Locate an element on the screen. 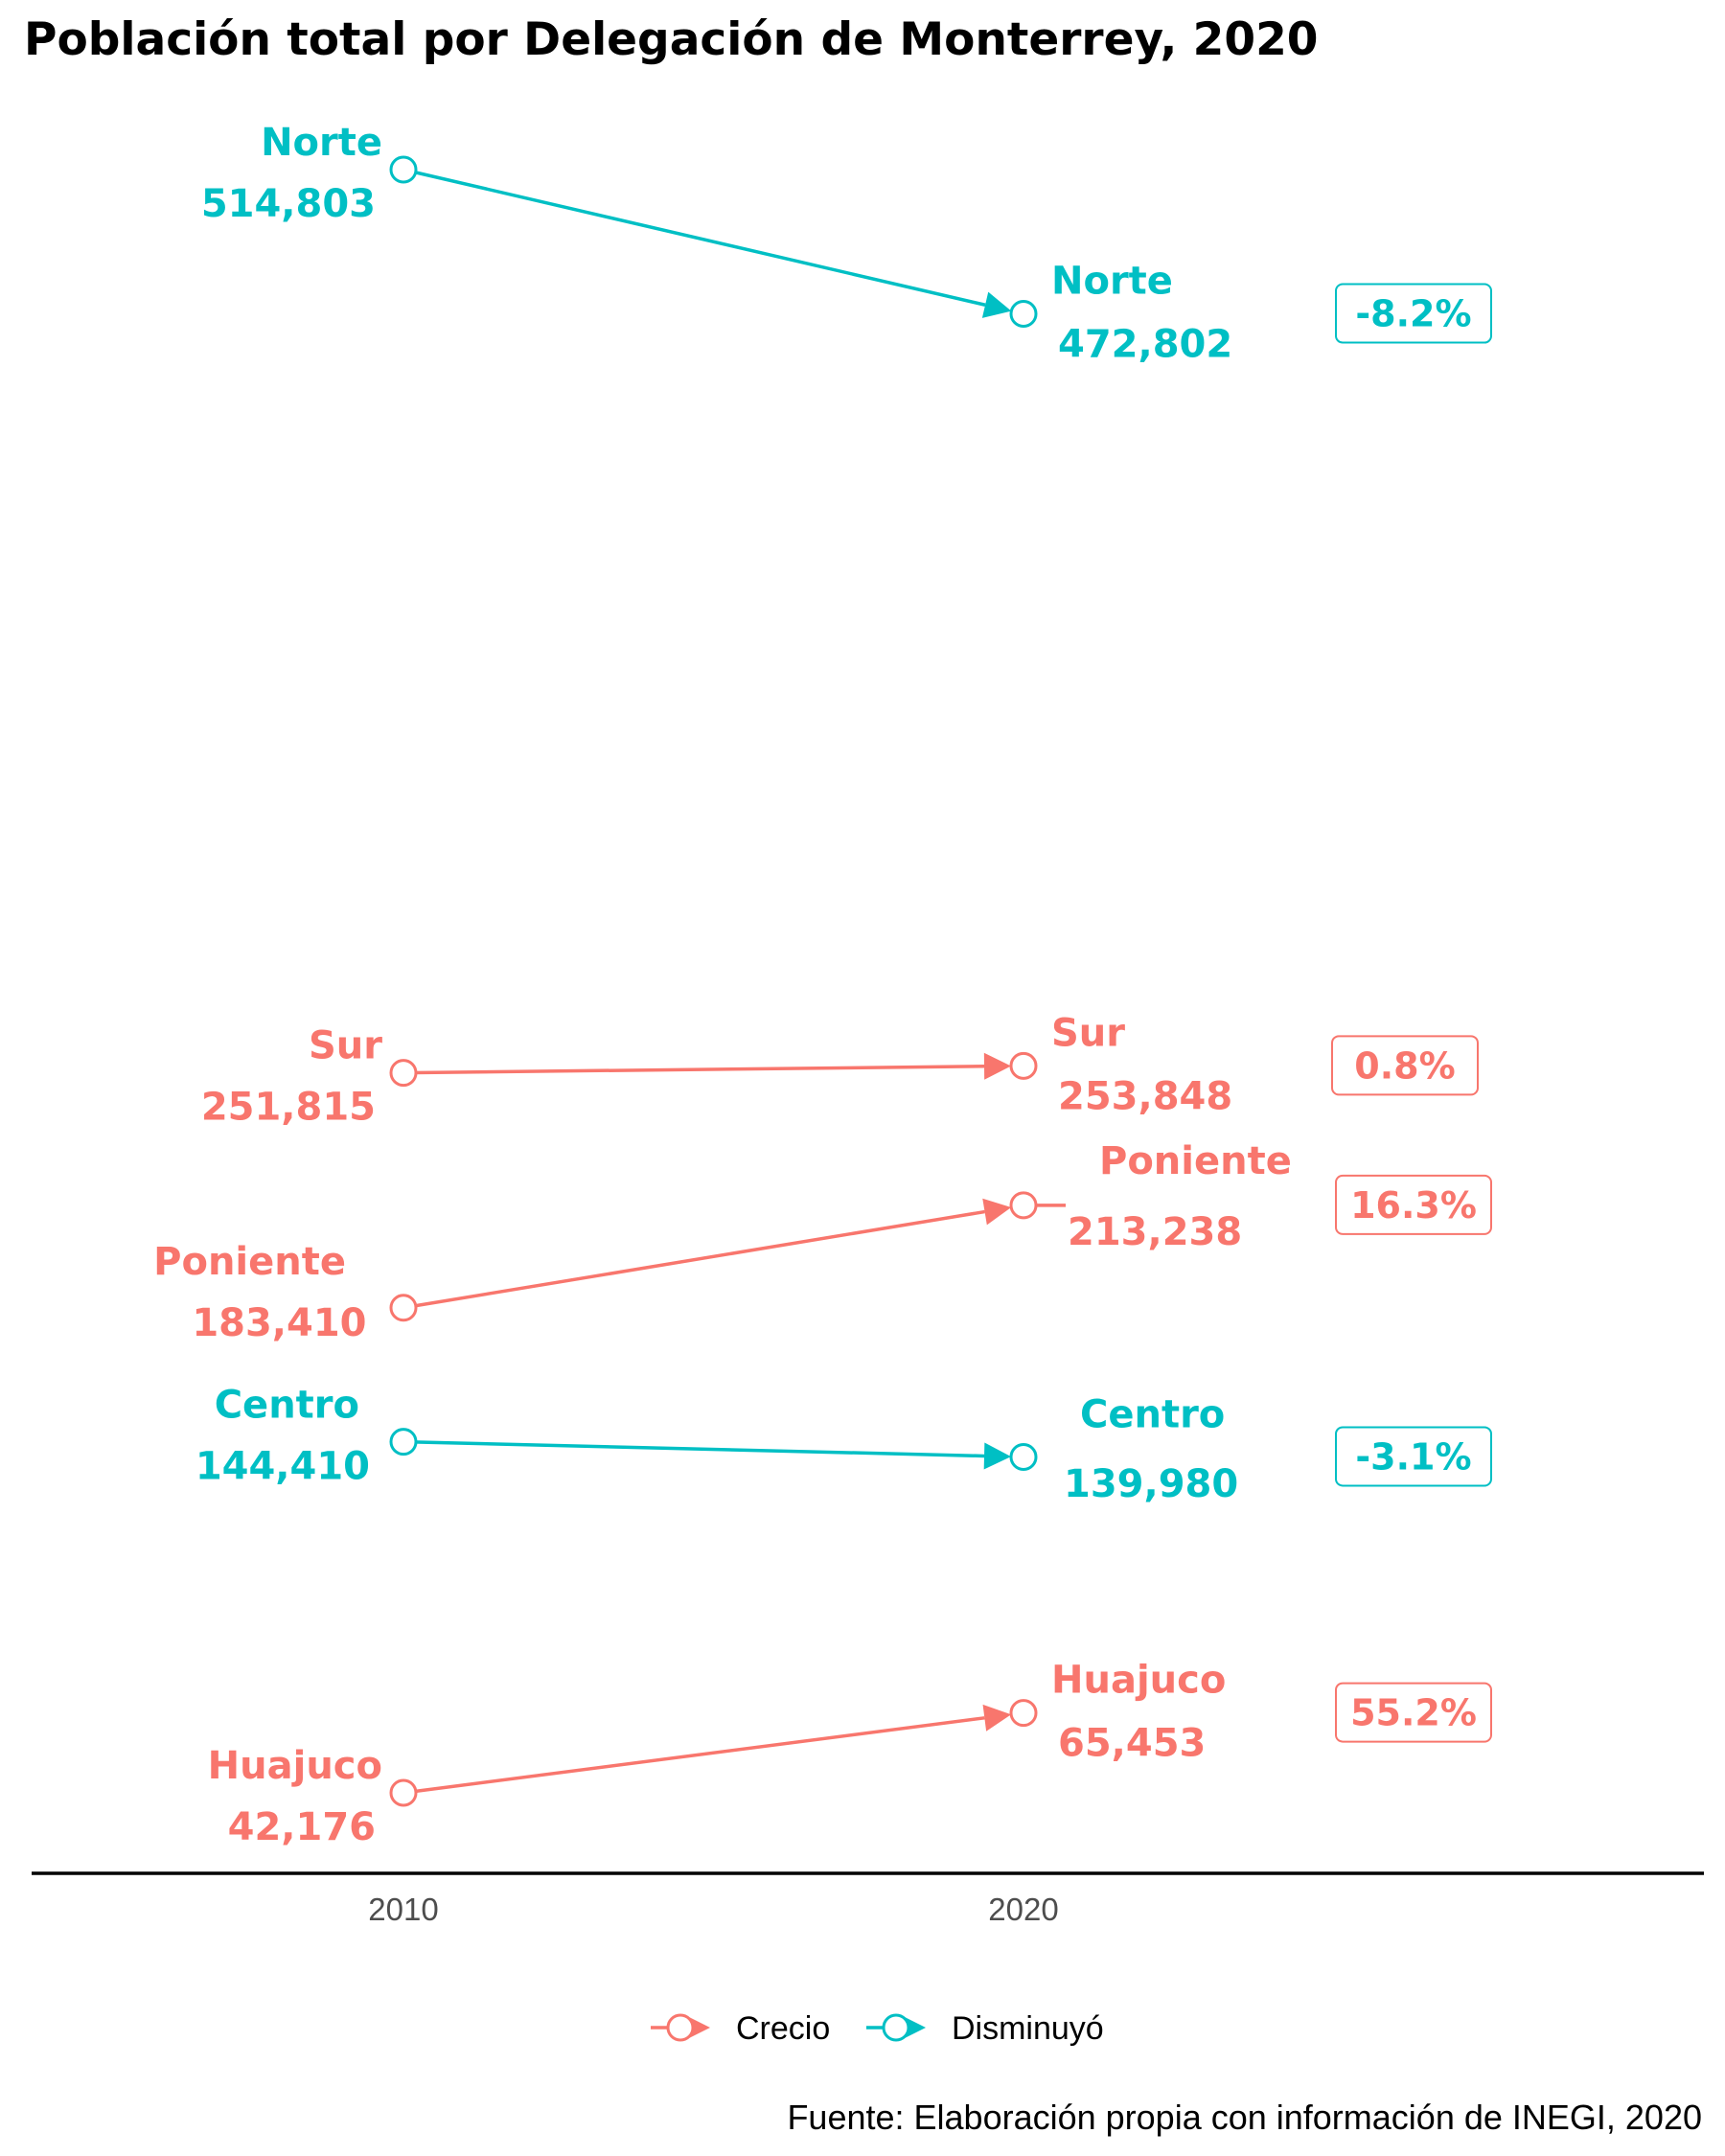 The width and height of the screenshot is (1725, 2156). change-label-centro: -3.1% is located at coordinates (1413, 1456).